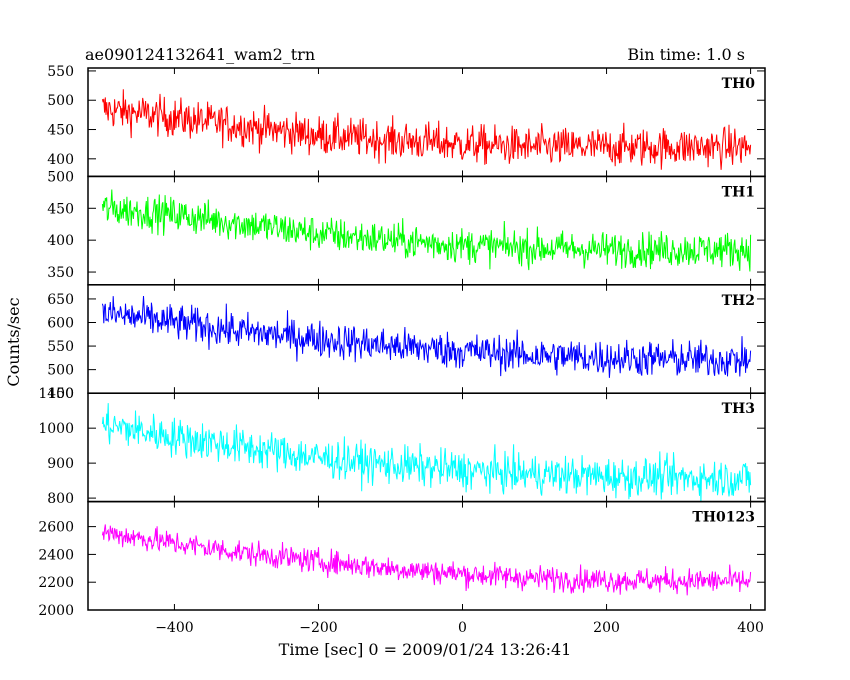 This screenshot has width=850, height=680. Describe the element at coordinates (425, 649) in the screenshot. I see `x-axis-label: Time [sec] 0 = 2009/01/24 13:26:41` at that location.